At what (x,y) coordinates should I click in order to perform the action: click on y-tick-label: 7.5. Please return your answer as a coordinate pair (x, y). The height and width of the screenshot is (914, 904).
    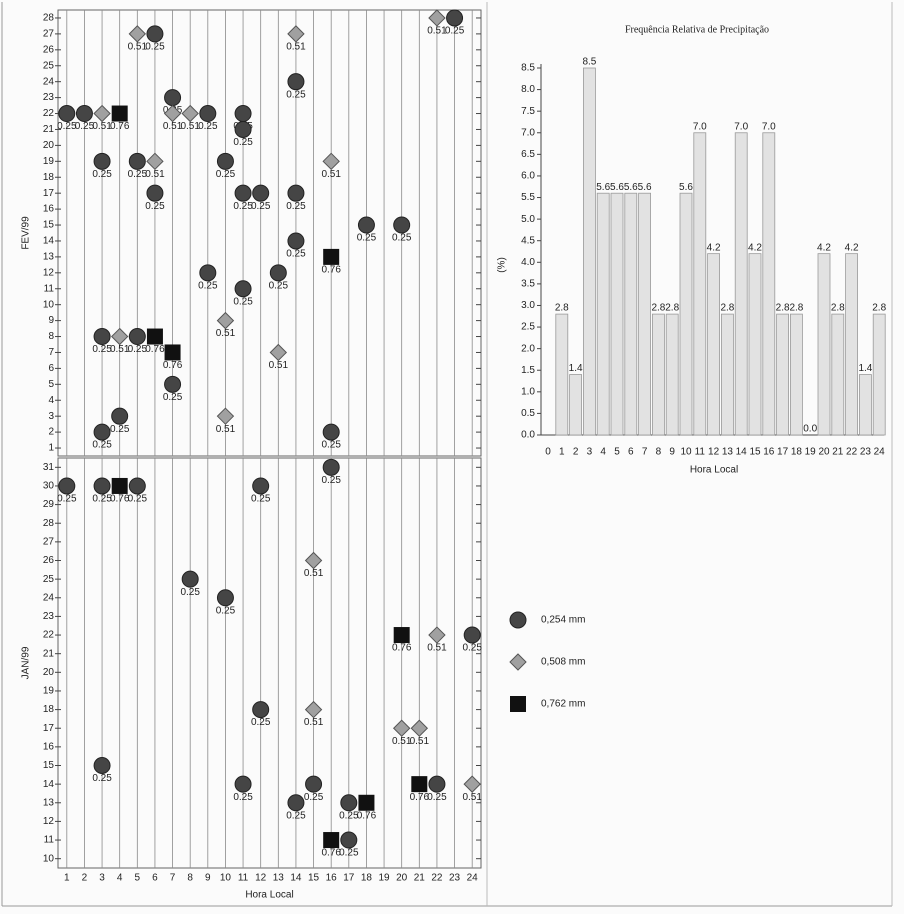
    Looking at the image, I should click on (528, 111).